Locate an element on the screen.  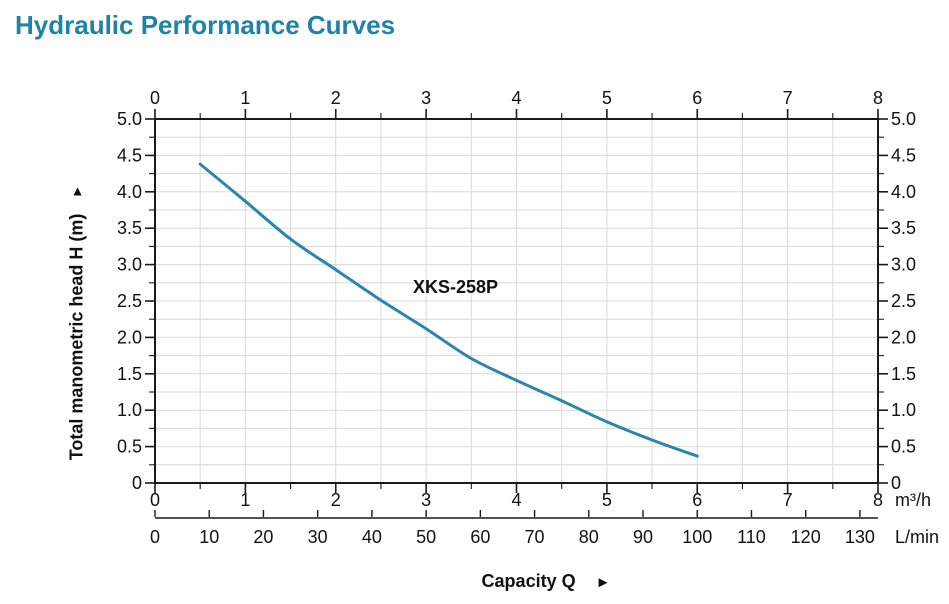
svg-text: 90 is located at coordinates (643, 537).